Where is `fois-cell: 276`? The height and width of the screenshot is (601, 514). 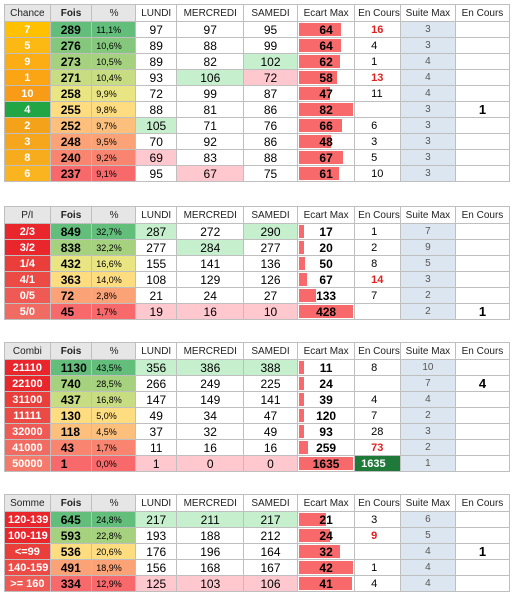 fois-cell: 276 is located at coordinates (71, 45).